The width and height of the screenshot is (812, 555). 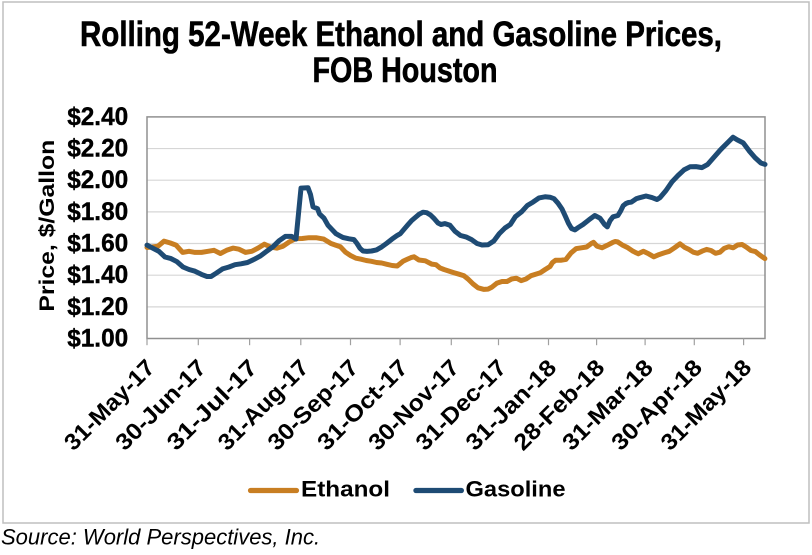 What do you see at coordinates (97, 244) in the screenshot?
I see `svg-text: $1.60` at bounding box center [97, 244].